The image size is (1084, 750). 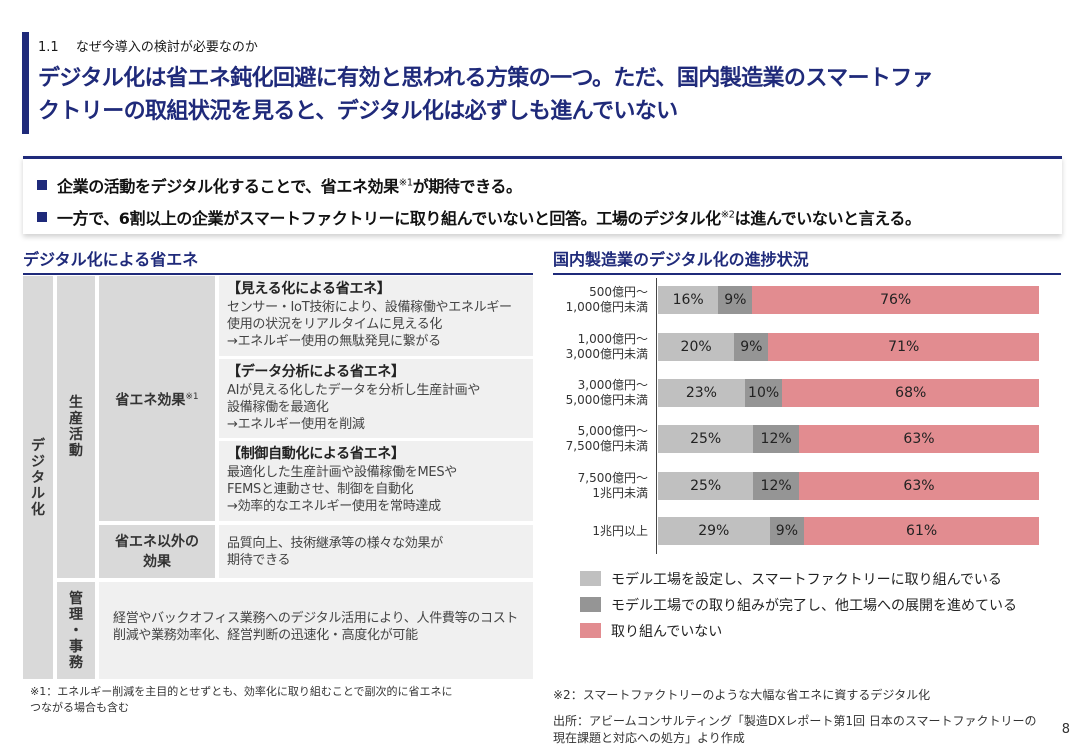 What do you see at coordinates (25, 83) in the screenshot?
I see `title-accent-bar` at bounding box center [25, 83].